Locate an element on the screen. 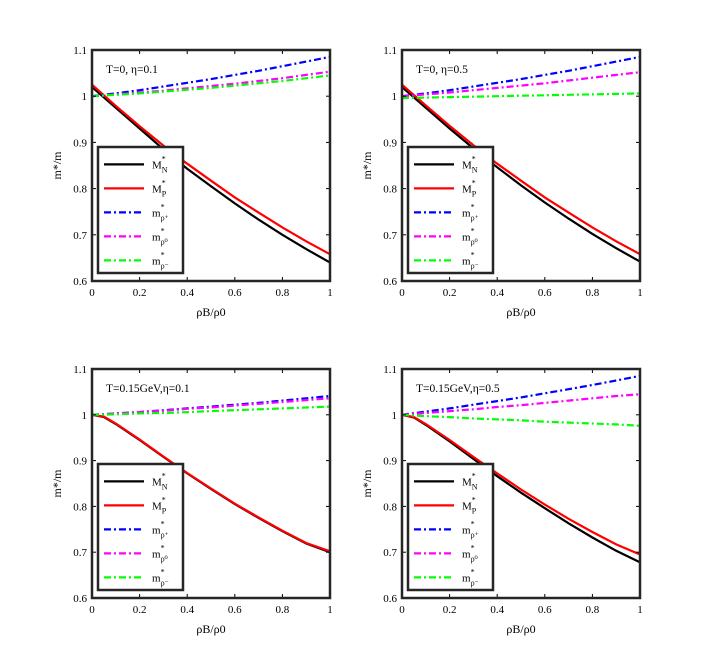 This screenshot has height=670, width=708. panel-annotation: T=0.15GeV,η=0.5 is located at coordinates (458, 389).